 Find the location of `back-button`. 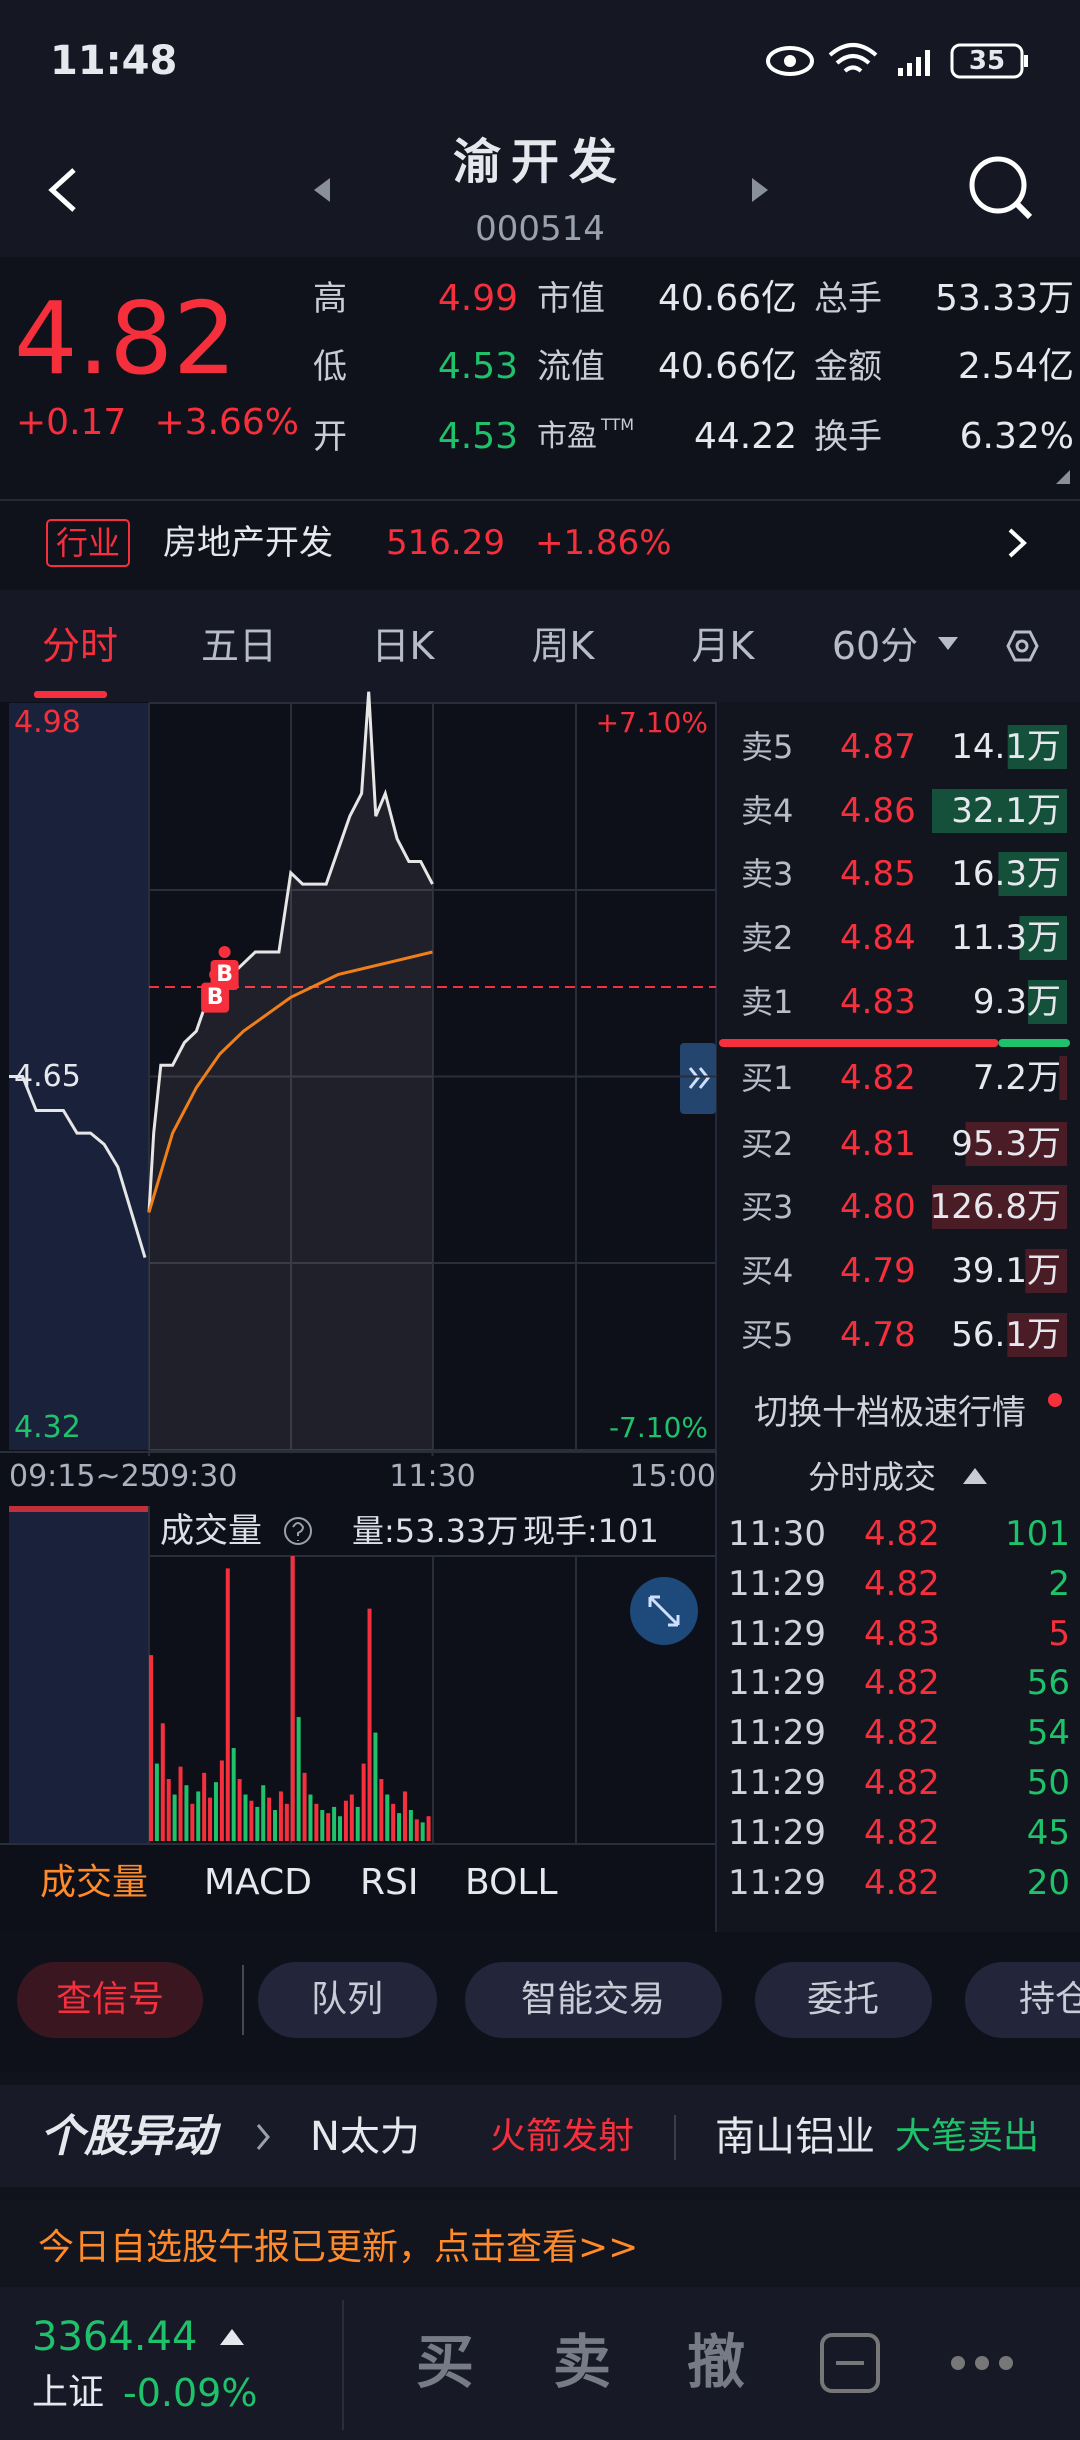

back-button is located at coordinates (62, 190).